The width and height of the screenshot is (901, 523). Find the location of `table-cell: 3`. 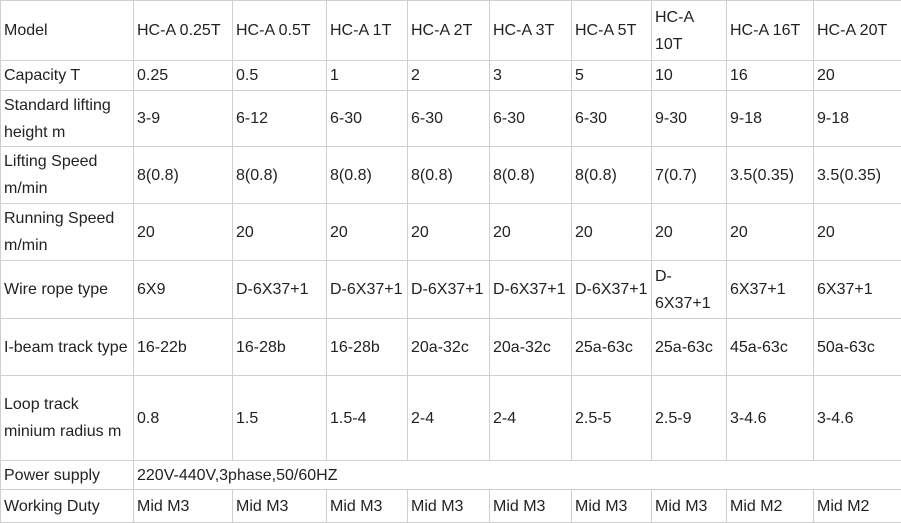

table-cell: 3 is located at coordinates (531, 76).